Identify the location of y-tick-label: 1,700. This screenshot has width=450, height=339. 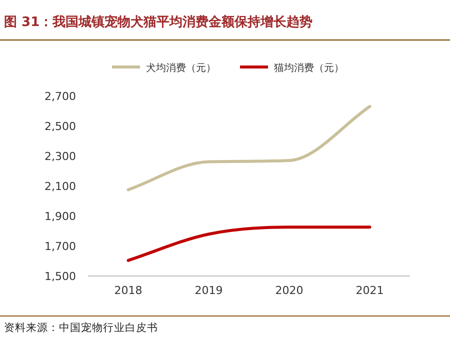
(60, 246).